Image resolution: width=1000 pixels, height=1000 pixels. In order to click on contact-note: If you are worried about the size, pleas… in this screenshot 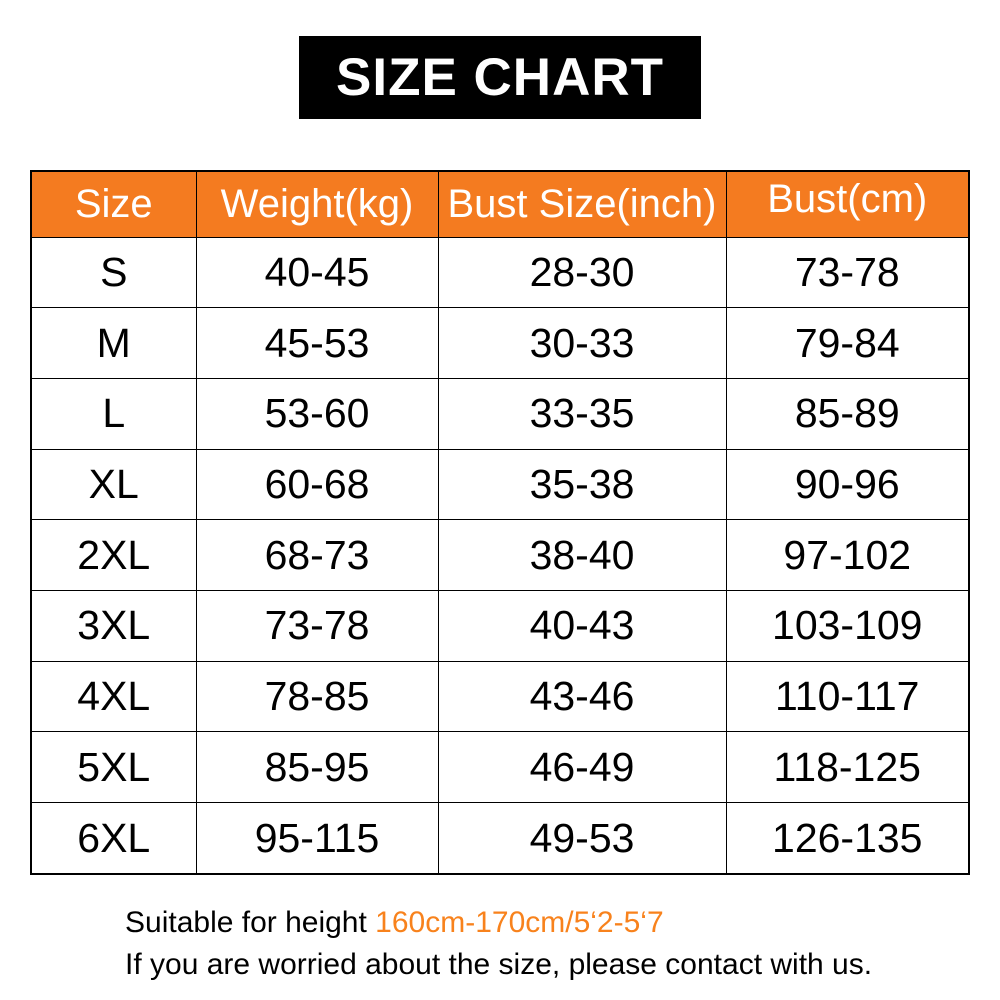, I will do `click(499, 964)`.